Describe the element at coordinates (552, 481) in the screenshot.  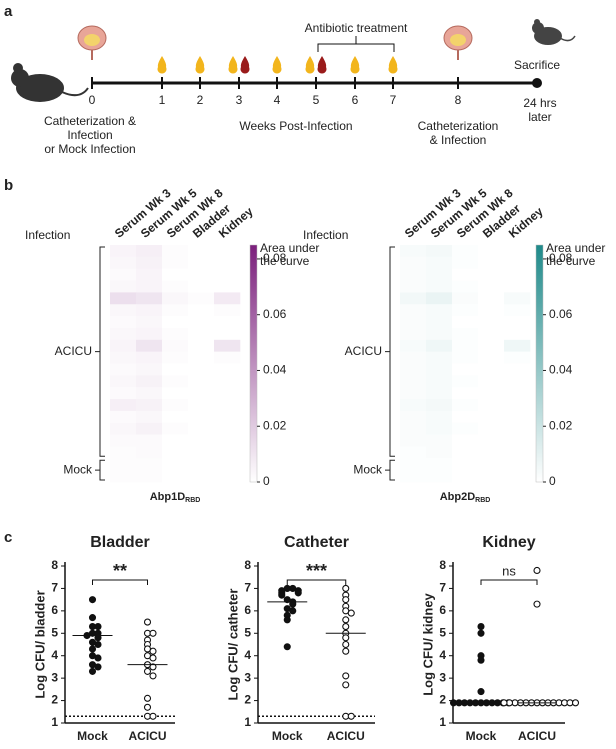
I see `colorbar-tick-label: 0` at that location.